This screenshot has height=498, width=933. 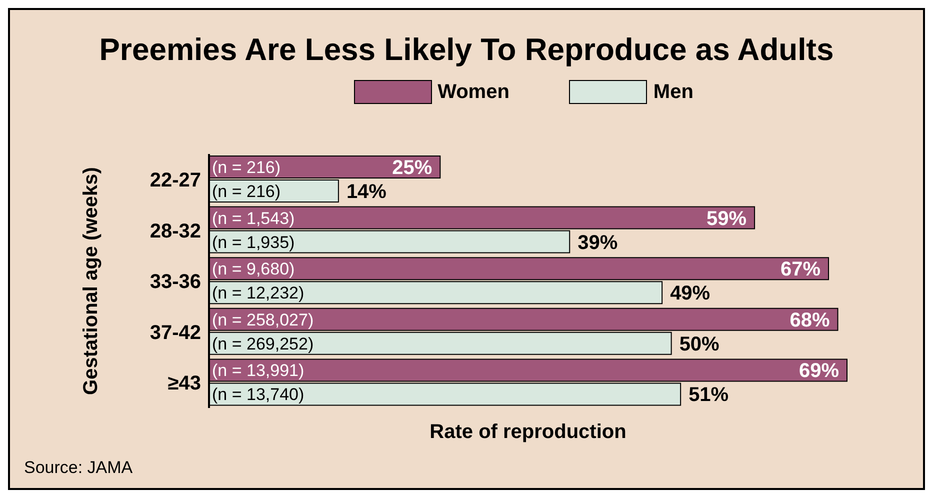 I want to click on x-axis-title: Rate of reproduction, so click(x=528, y=432).